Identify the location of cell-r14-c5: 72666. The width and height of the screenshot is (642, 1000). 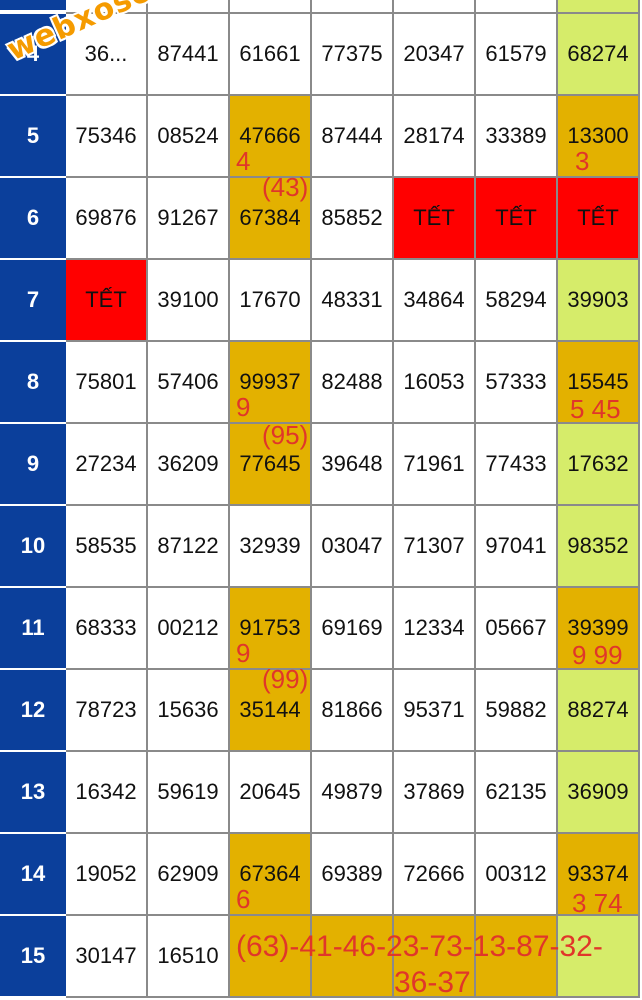
(435, 875).